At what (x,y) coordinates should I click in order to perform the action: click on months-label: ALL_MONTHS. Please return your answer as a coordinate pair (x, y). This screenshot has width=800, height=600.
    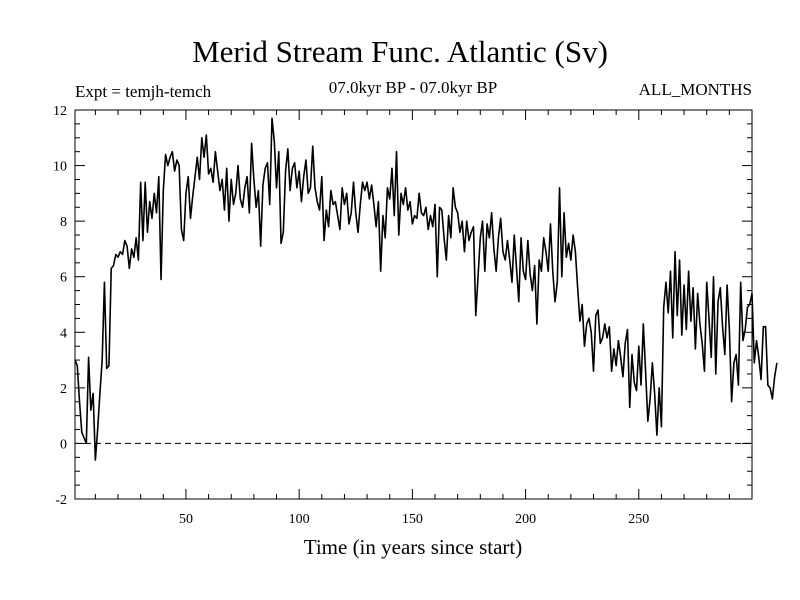
    Looking at the image, I should click on (695, 89).